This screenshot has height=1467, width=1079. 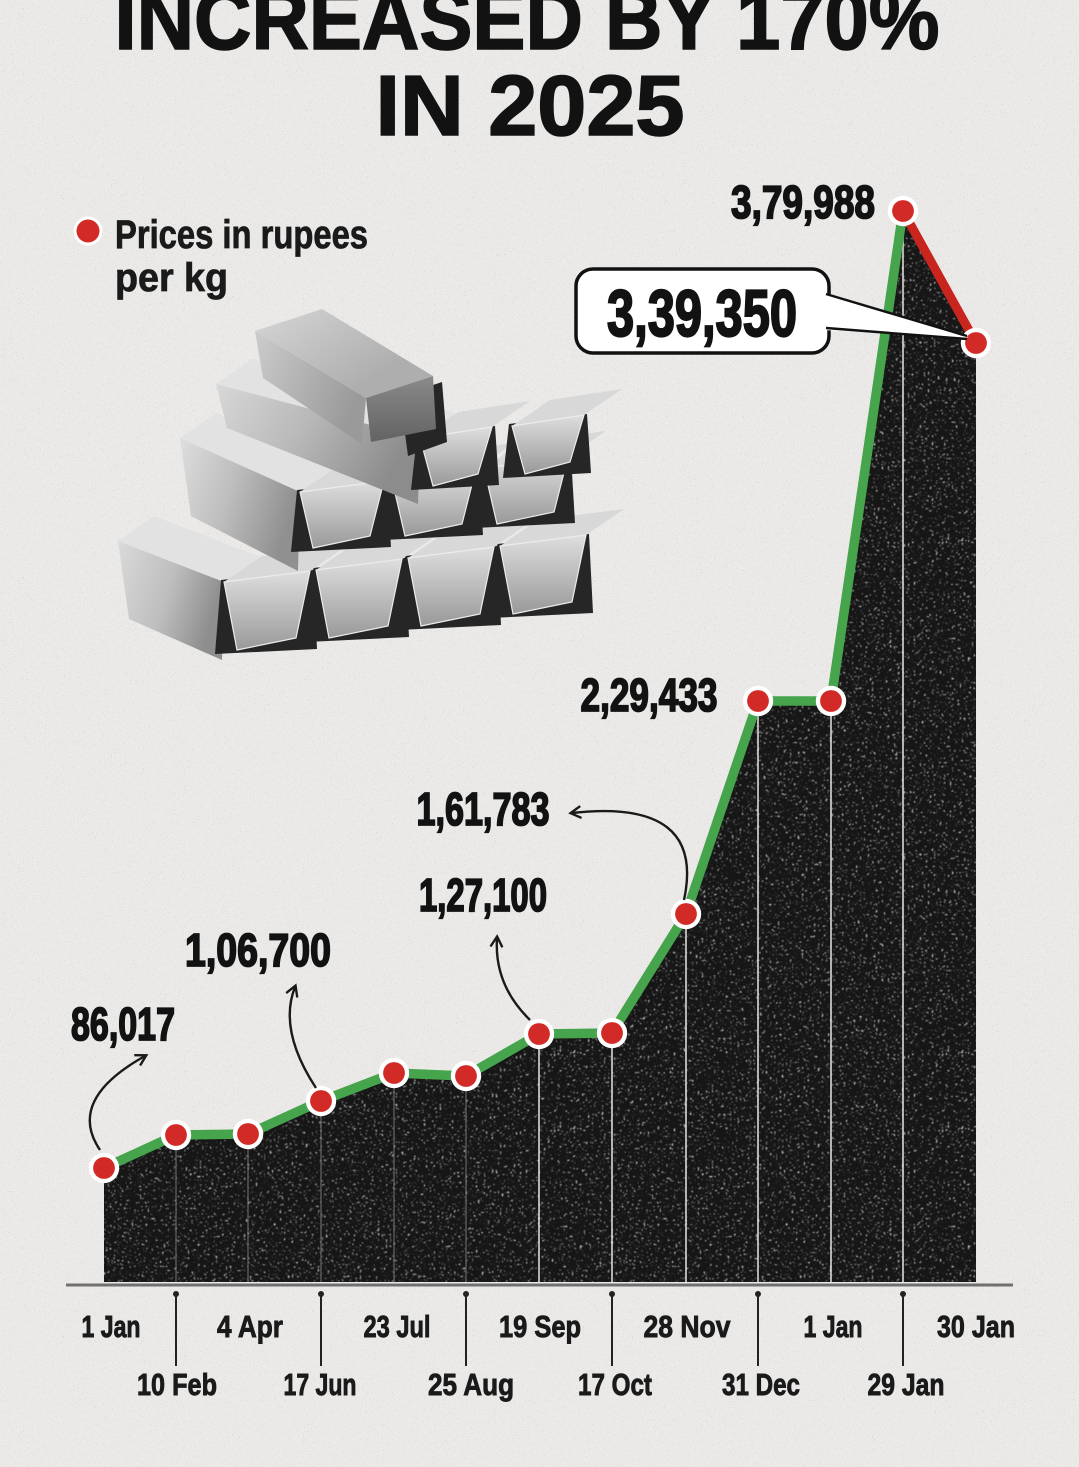 I want to click on svg-text: 23 Jul, so click(x=397, y=1326).